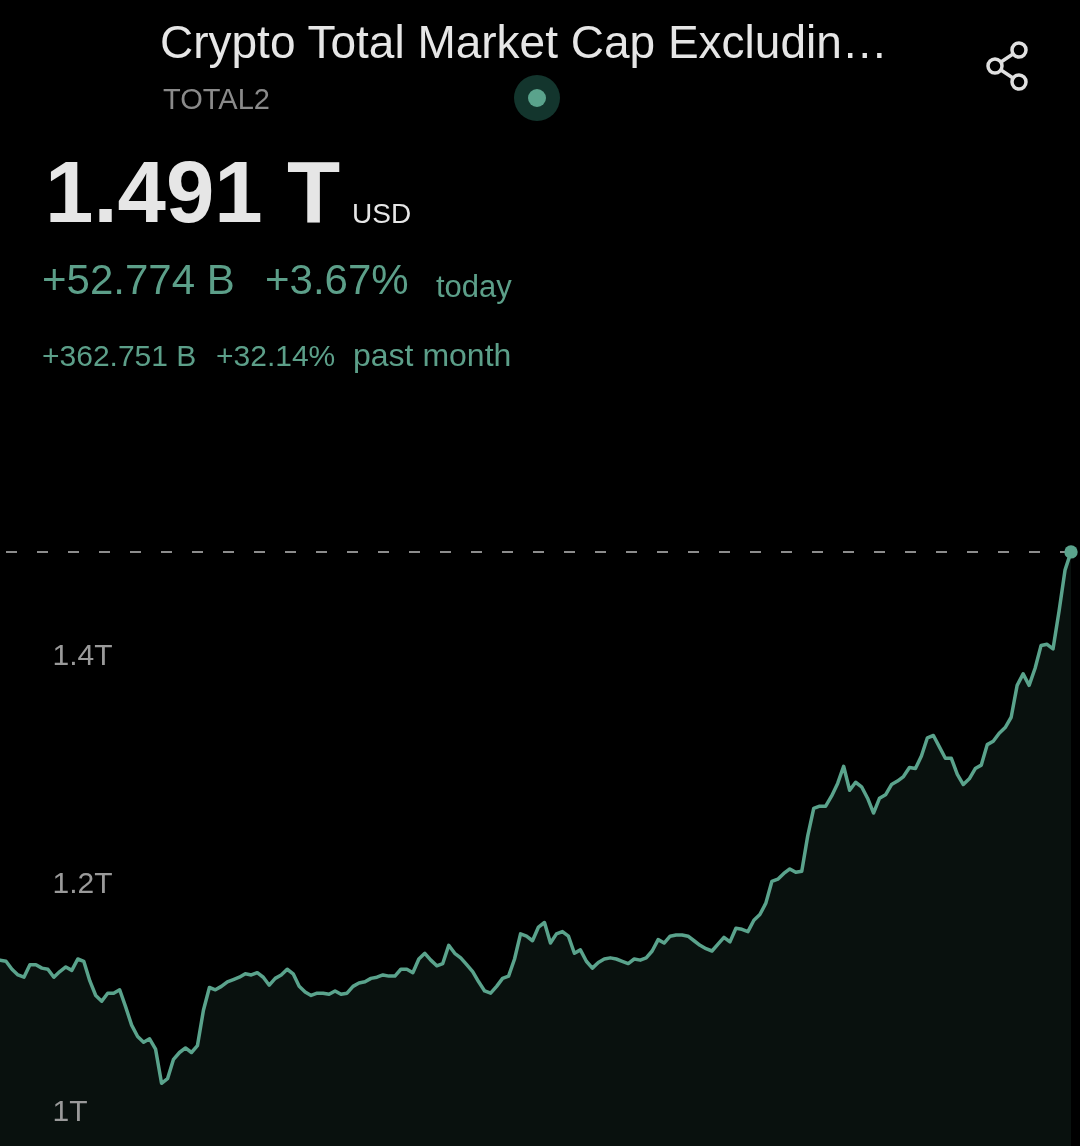  What do you see at coordinates (193, 192) in the screenshot?
I see `annotation: 1.491 T` at bounding box center [193, 192].